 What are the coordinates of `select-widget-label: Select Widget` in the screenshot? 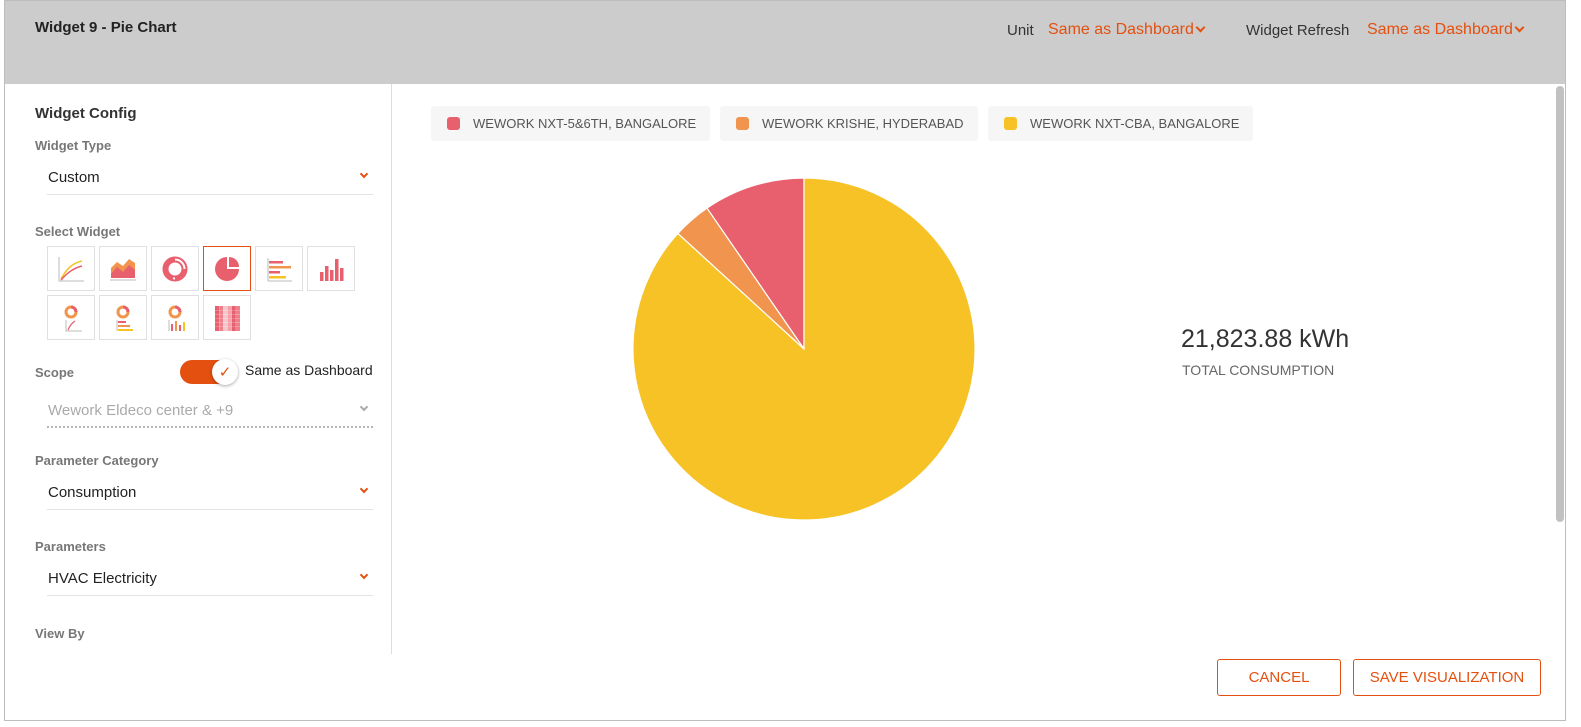 It's located at (78, 231).